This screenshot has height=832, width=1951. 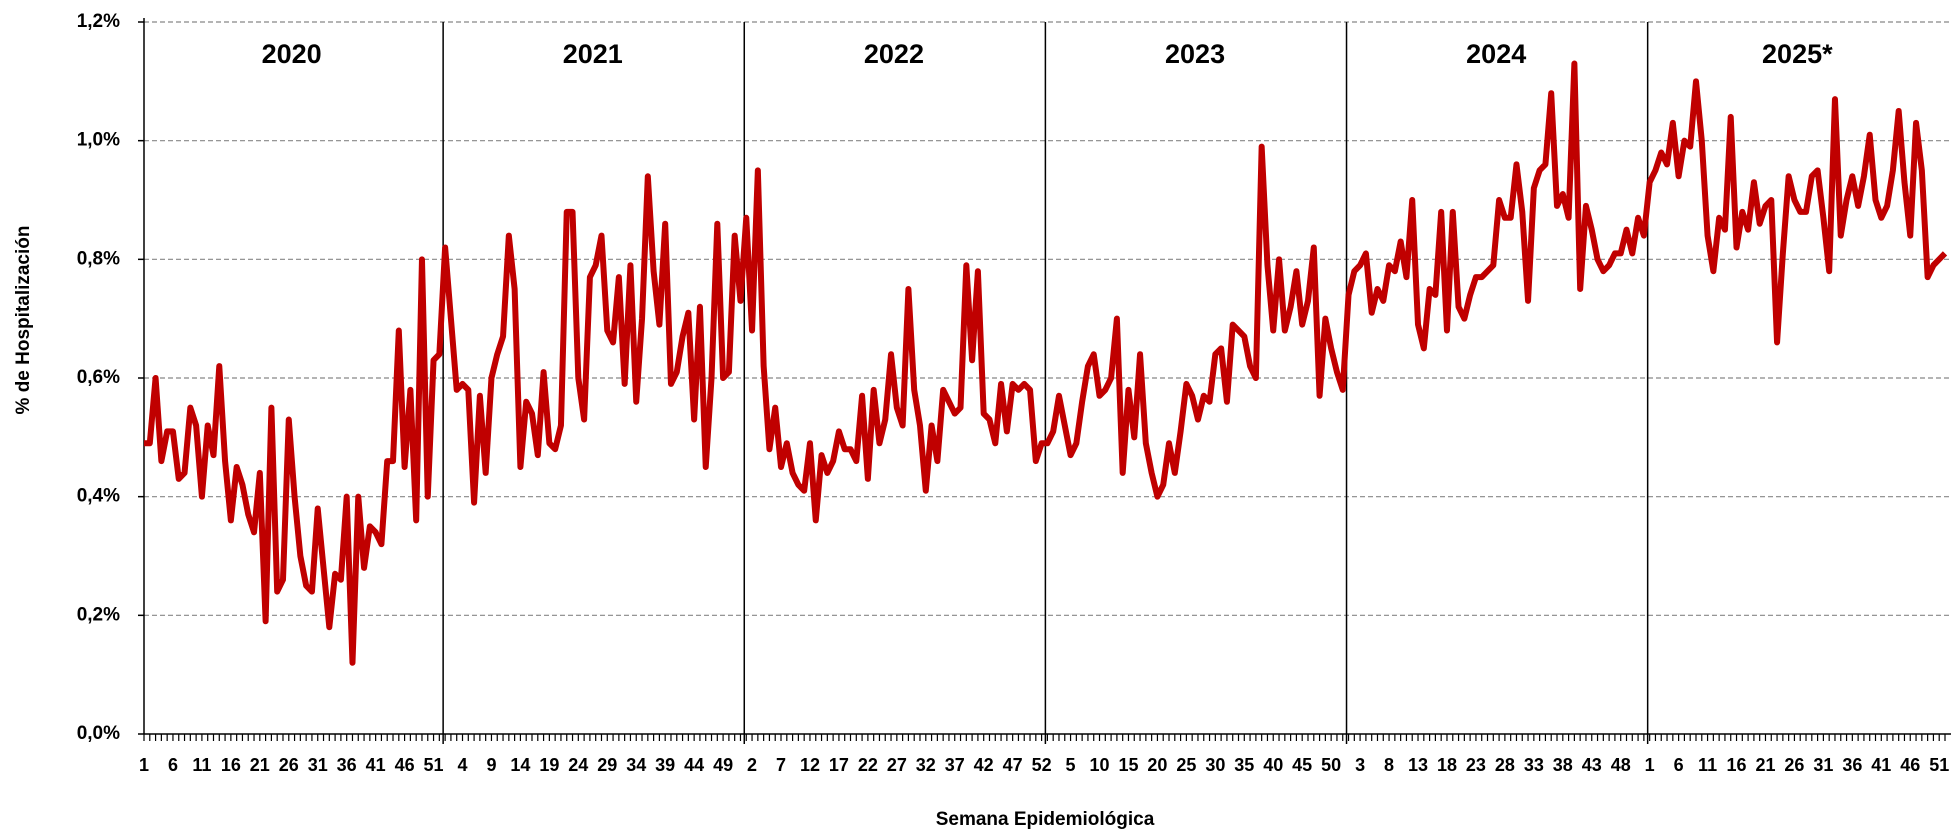 What do you see at coordinates (694, 765) in the screenshot?
I see `x-tick-label: 44` at bounding box center [694, 765].